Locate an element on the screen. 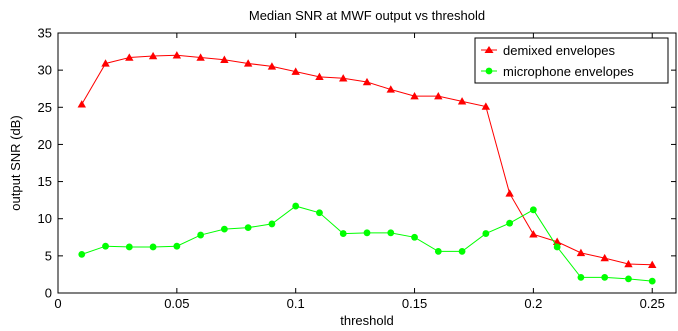 The image size is (678, 331). y-tick-label: 20 is located at coordinates (45, 144).